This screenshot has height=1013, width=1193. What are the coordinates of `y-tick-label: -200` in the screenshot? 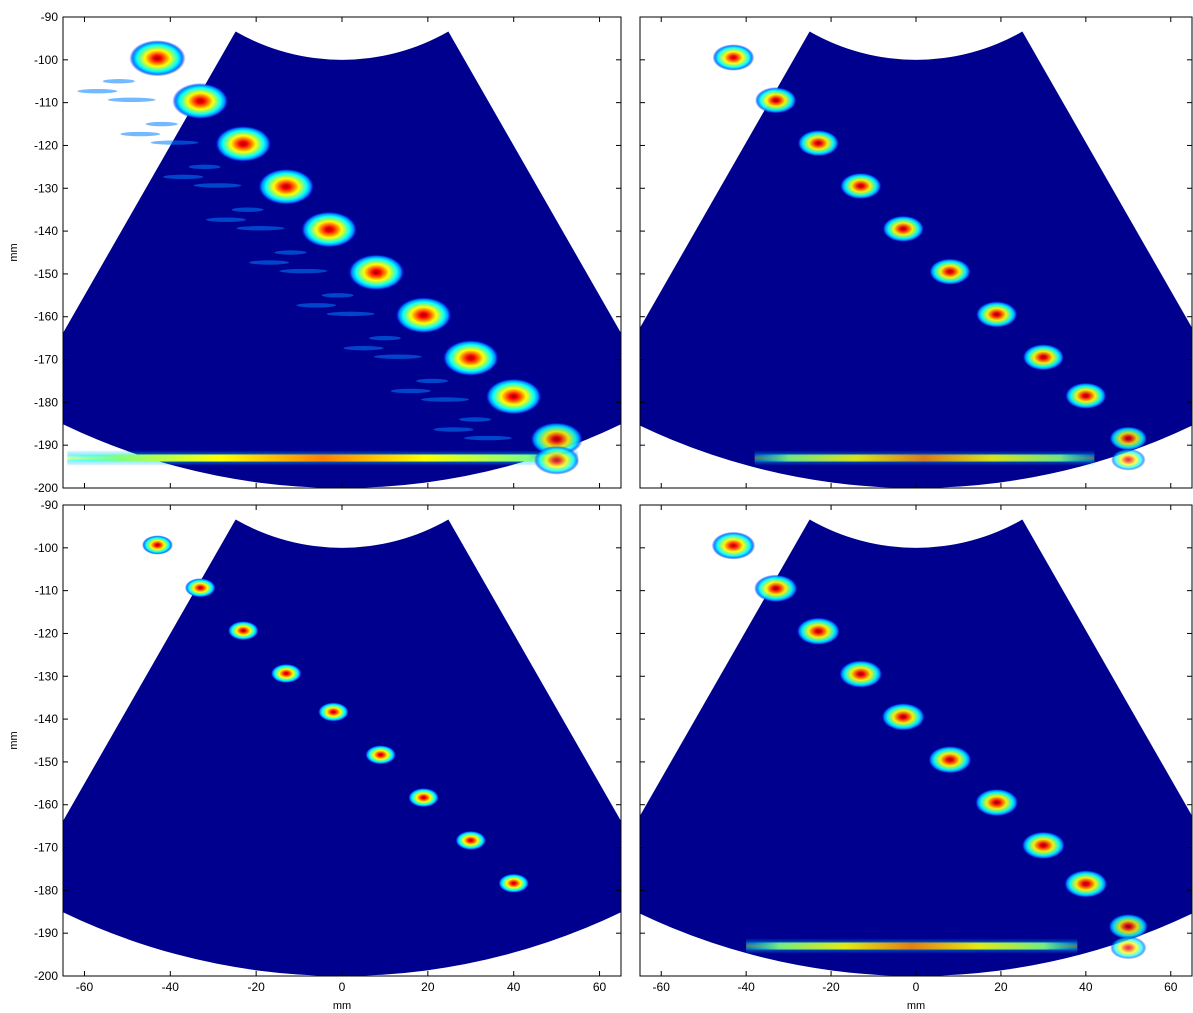 It's located at (46, 976).